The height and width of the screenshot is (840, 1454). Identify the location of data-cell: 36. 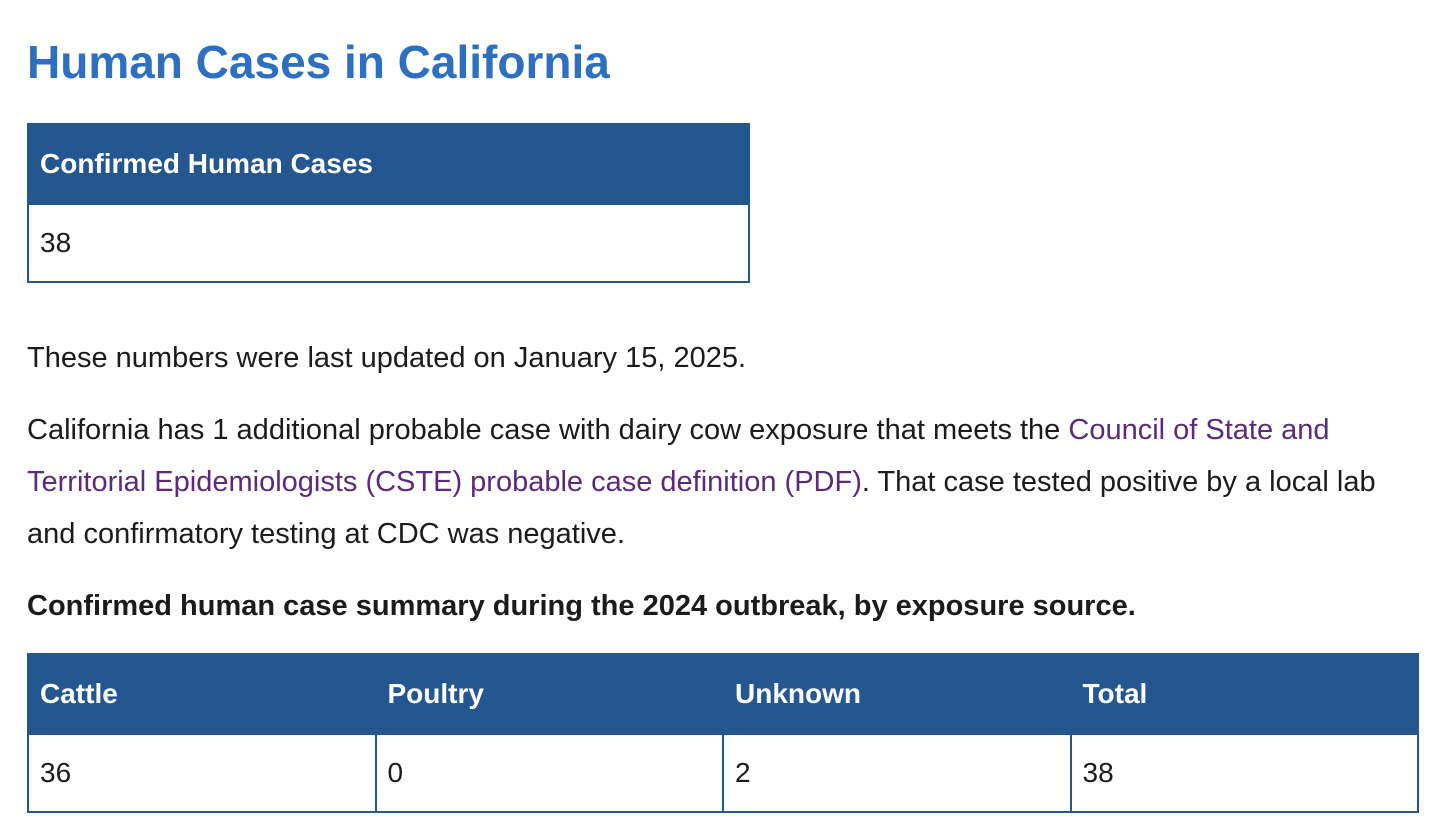
(202, 773).